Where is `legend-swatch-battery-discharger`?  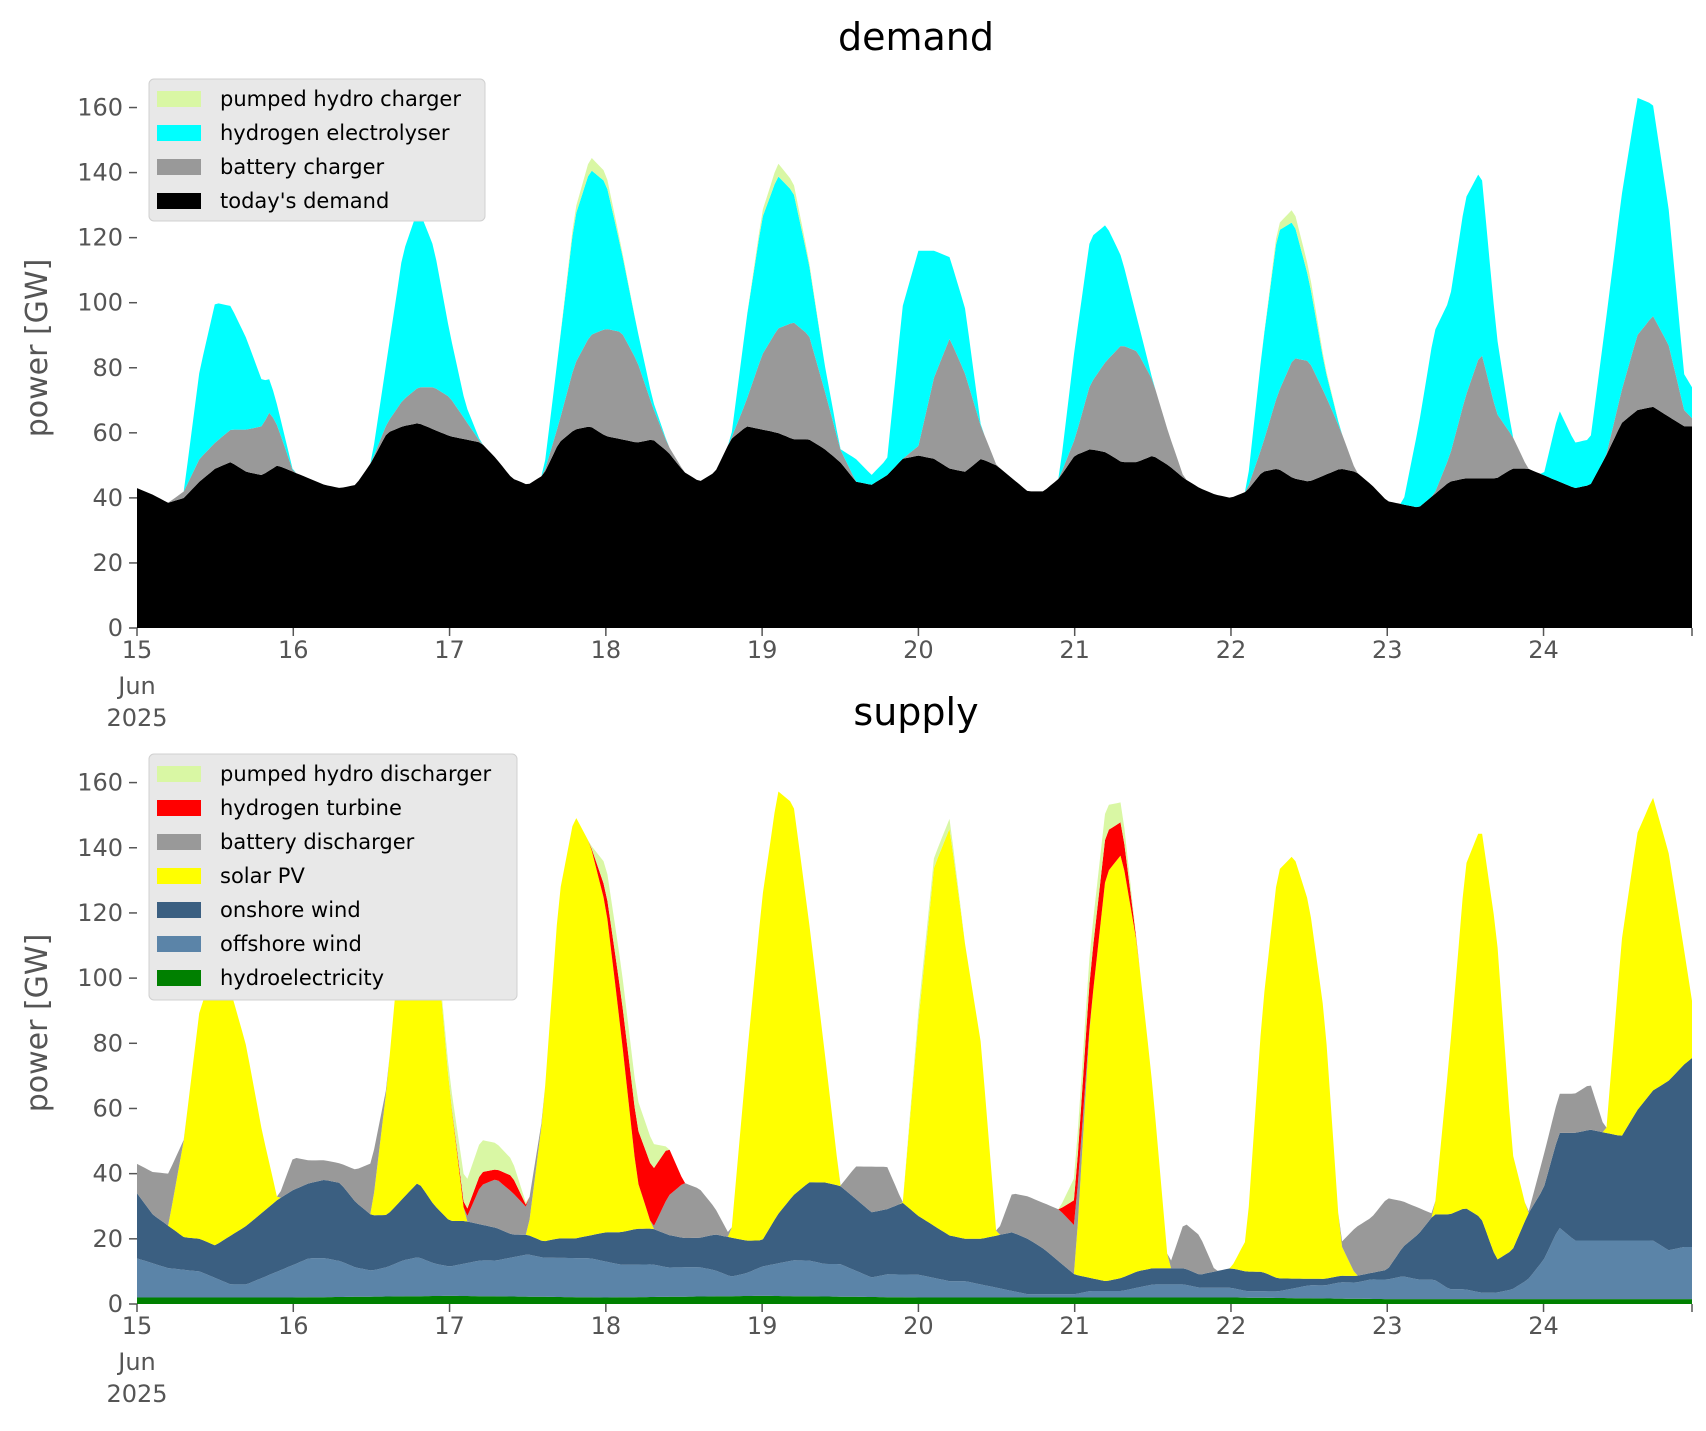
legend-swatch-battery-discharger is located at coordinates (179, 842).